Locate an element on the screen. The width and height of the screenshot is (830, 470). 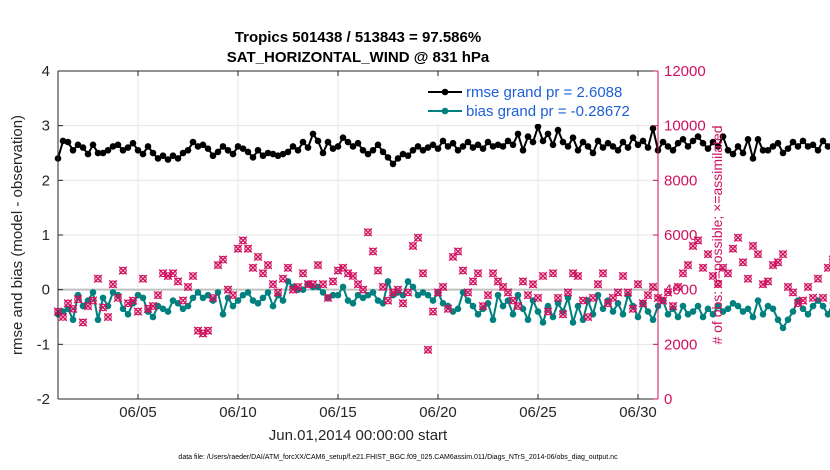
x-tick-label: 06/10 is located at coordinates (238, 412).